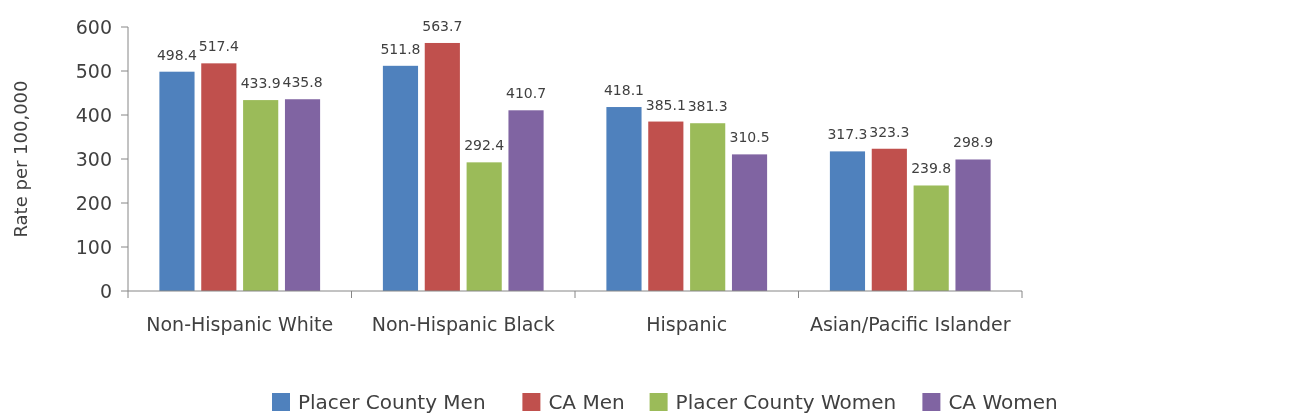  Describe the element at coordinates (687, 324) in the screenshot. I see `x-tick-label: Hispanic` at that location.